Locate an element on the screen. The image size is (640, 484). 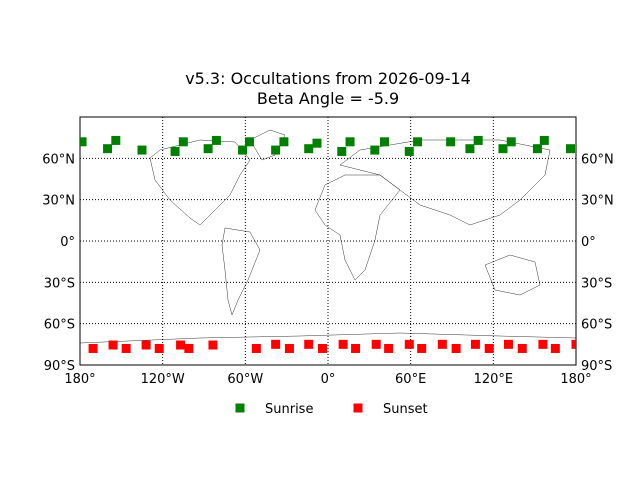
x-tick-label: 60°W is located at coordinates (245, 379).